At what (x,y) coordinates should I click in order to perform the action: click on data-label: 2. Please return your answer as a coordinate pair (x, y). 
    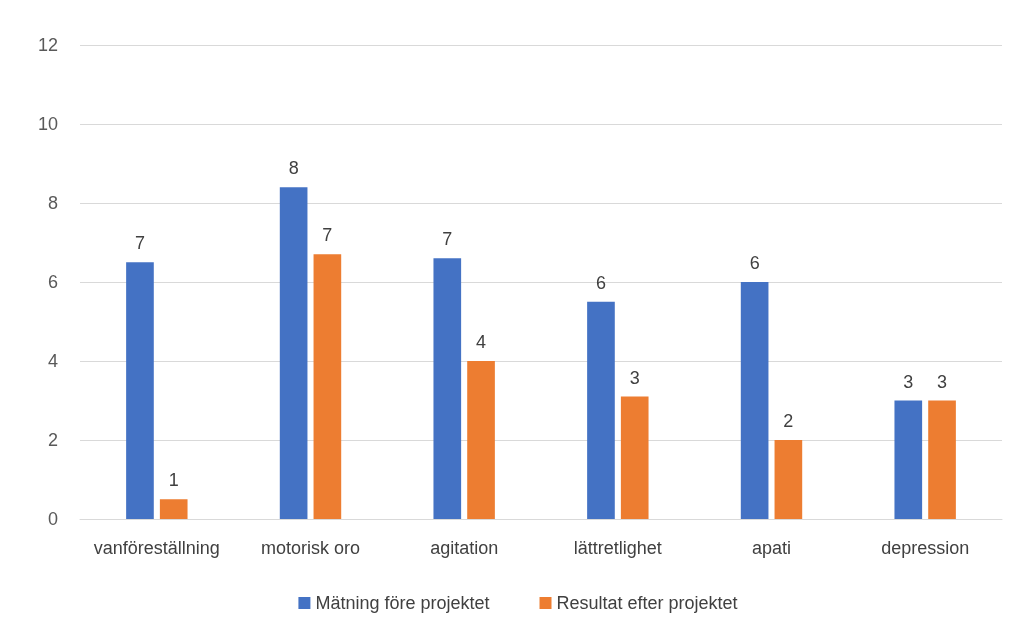
    Looking at the image, I should click on (788, 421).